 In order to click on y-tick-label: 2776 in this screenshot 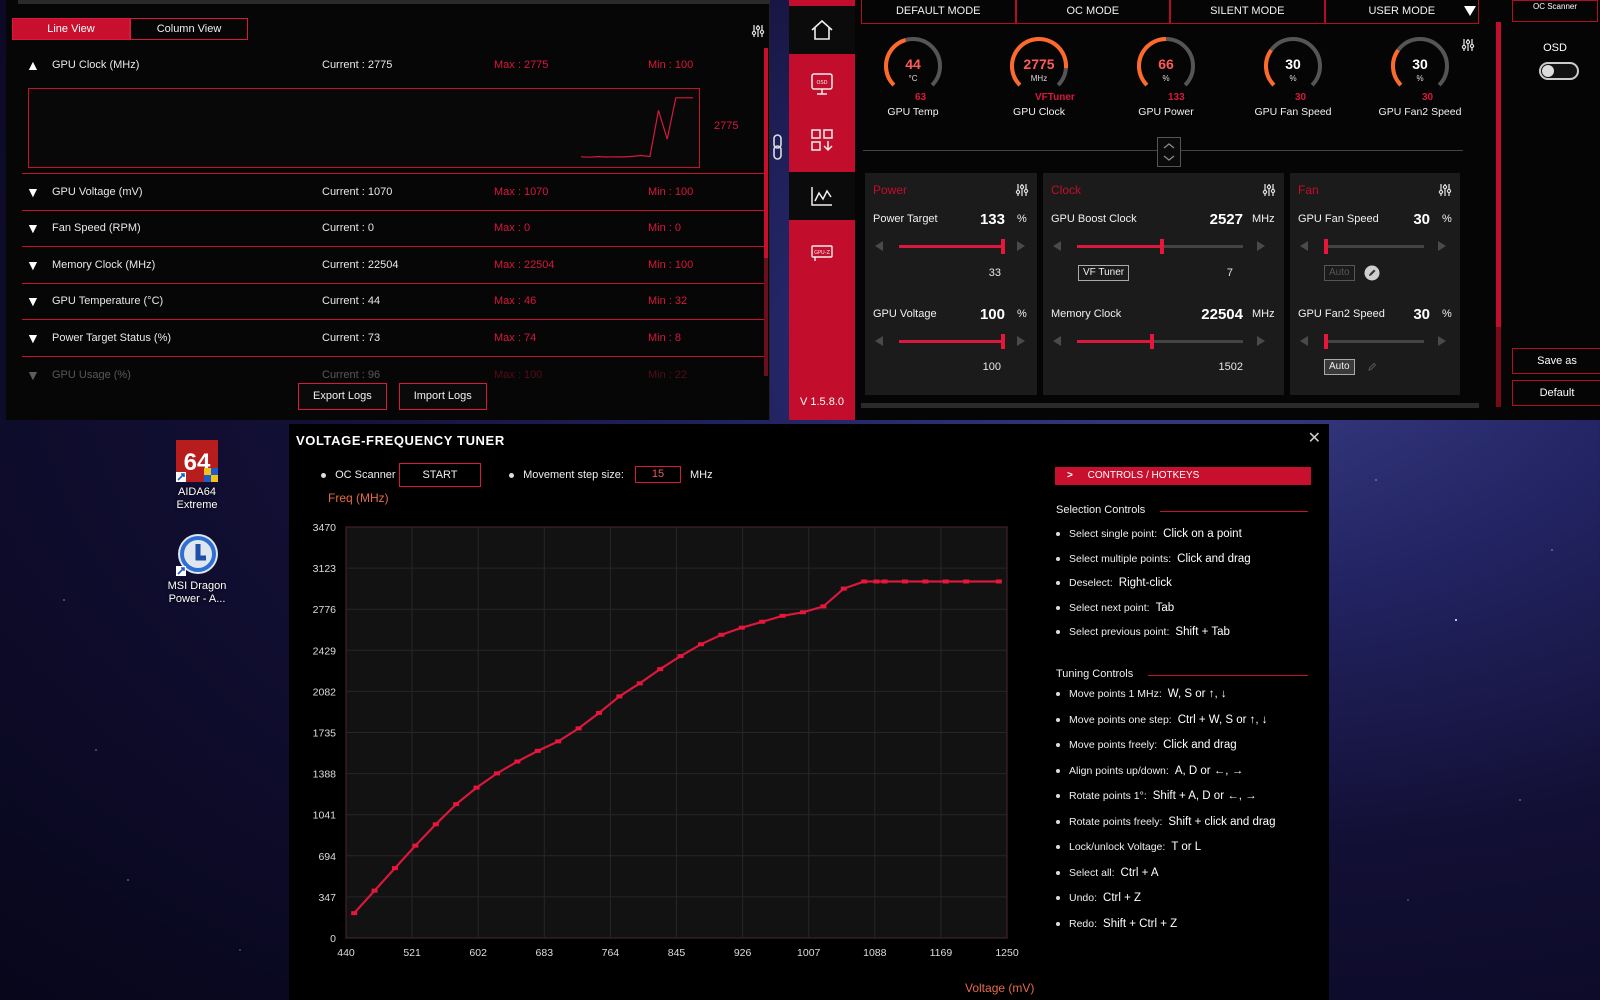, I will do `click(325, 610)`.